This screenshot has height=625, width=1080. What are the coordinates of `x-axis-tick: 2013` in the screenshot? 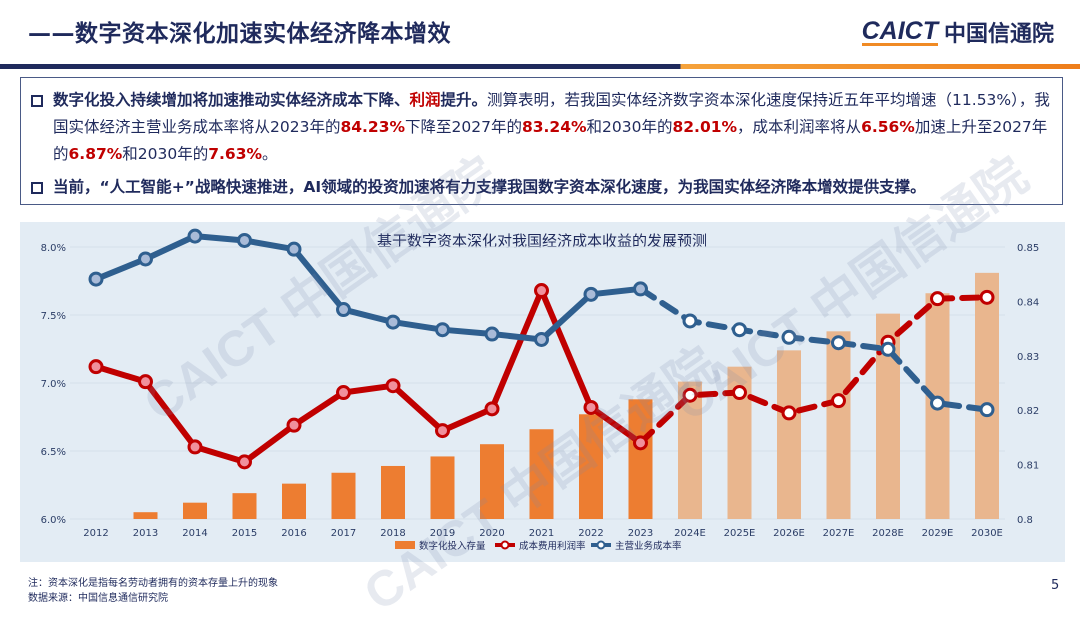 It's located at (145, 533).